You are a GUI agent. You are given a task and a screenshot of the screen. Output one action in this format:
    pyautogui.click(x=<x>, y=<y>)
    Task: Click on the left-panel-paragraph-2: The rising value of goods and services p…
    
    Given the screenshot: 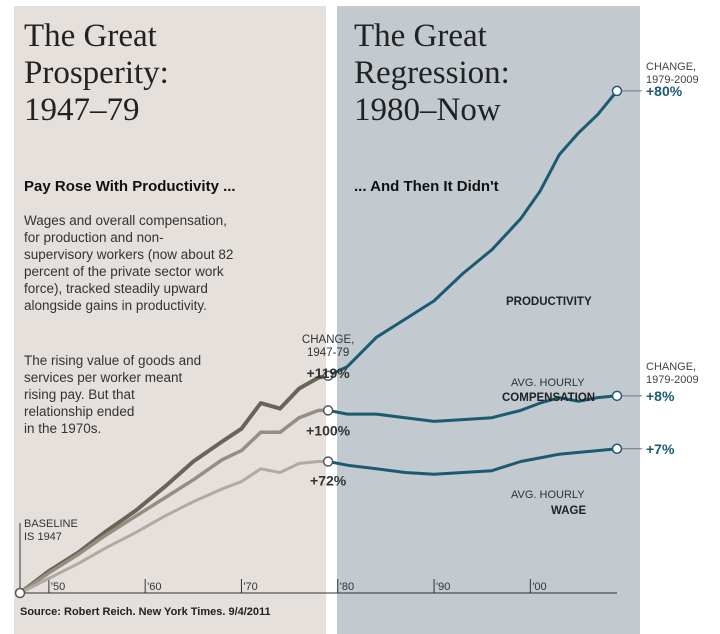 What is the action you would take?
    pyautogui.click(x=113, y=394)
    